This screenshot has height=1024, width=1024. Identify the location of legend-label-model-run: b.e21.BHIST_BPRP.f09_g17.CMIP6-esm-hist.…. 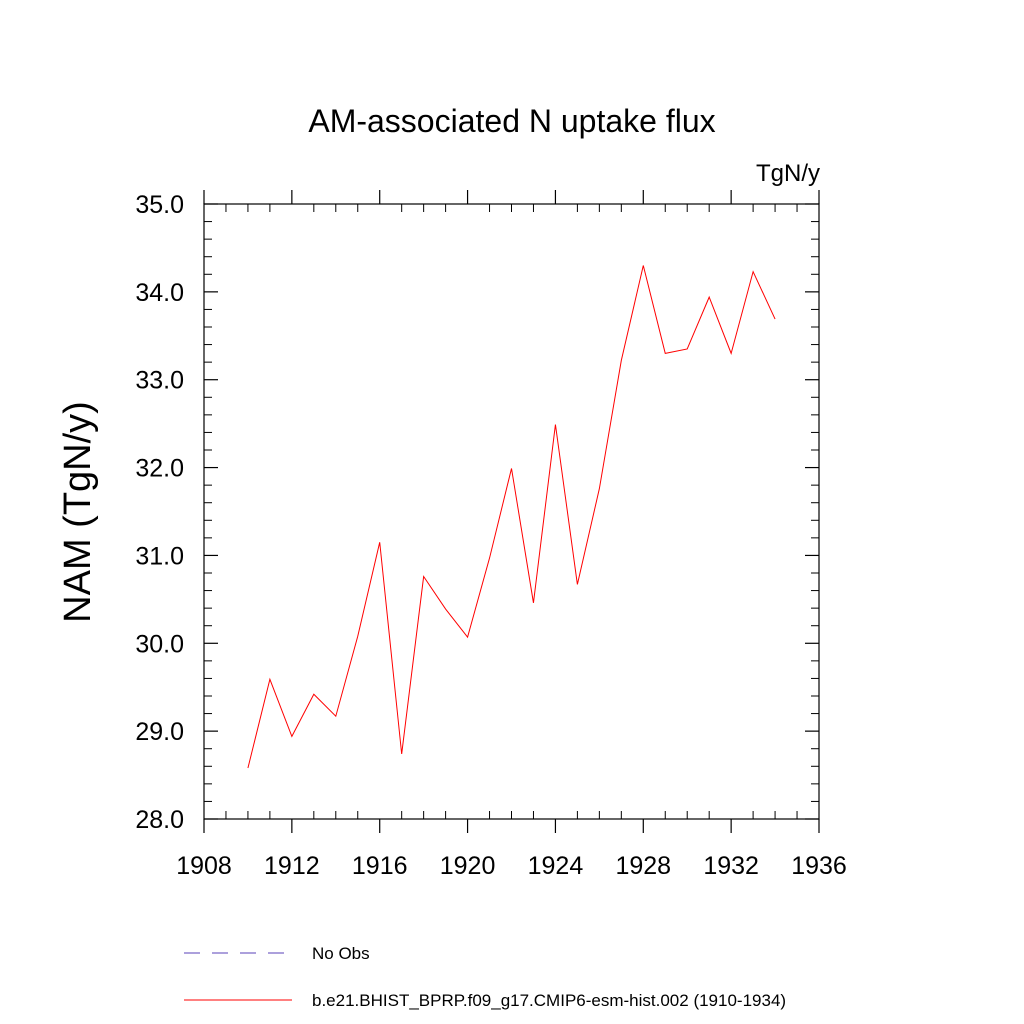
(549, 1000).